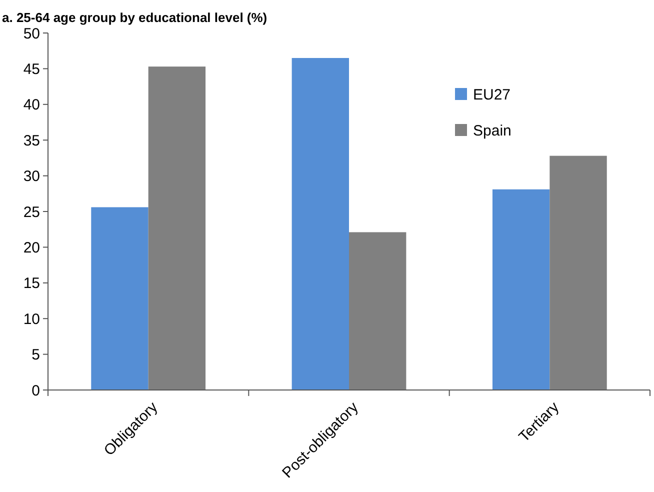 This screenshot has width=654, height=492. What do you see at coordinates (492, 95) in the screenshot?
I see `legend-label: EU27` at bounding box center [492, 95].